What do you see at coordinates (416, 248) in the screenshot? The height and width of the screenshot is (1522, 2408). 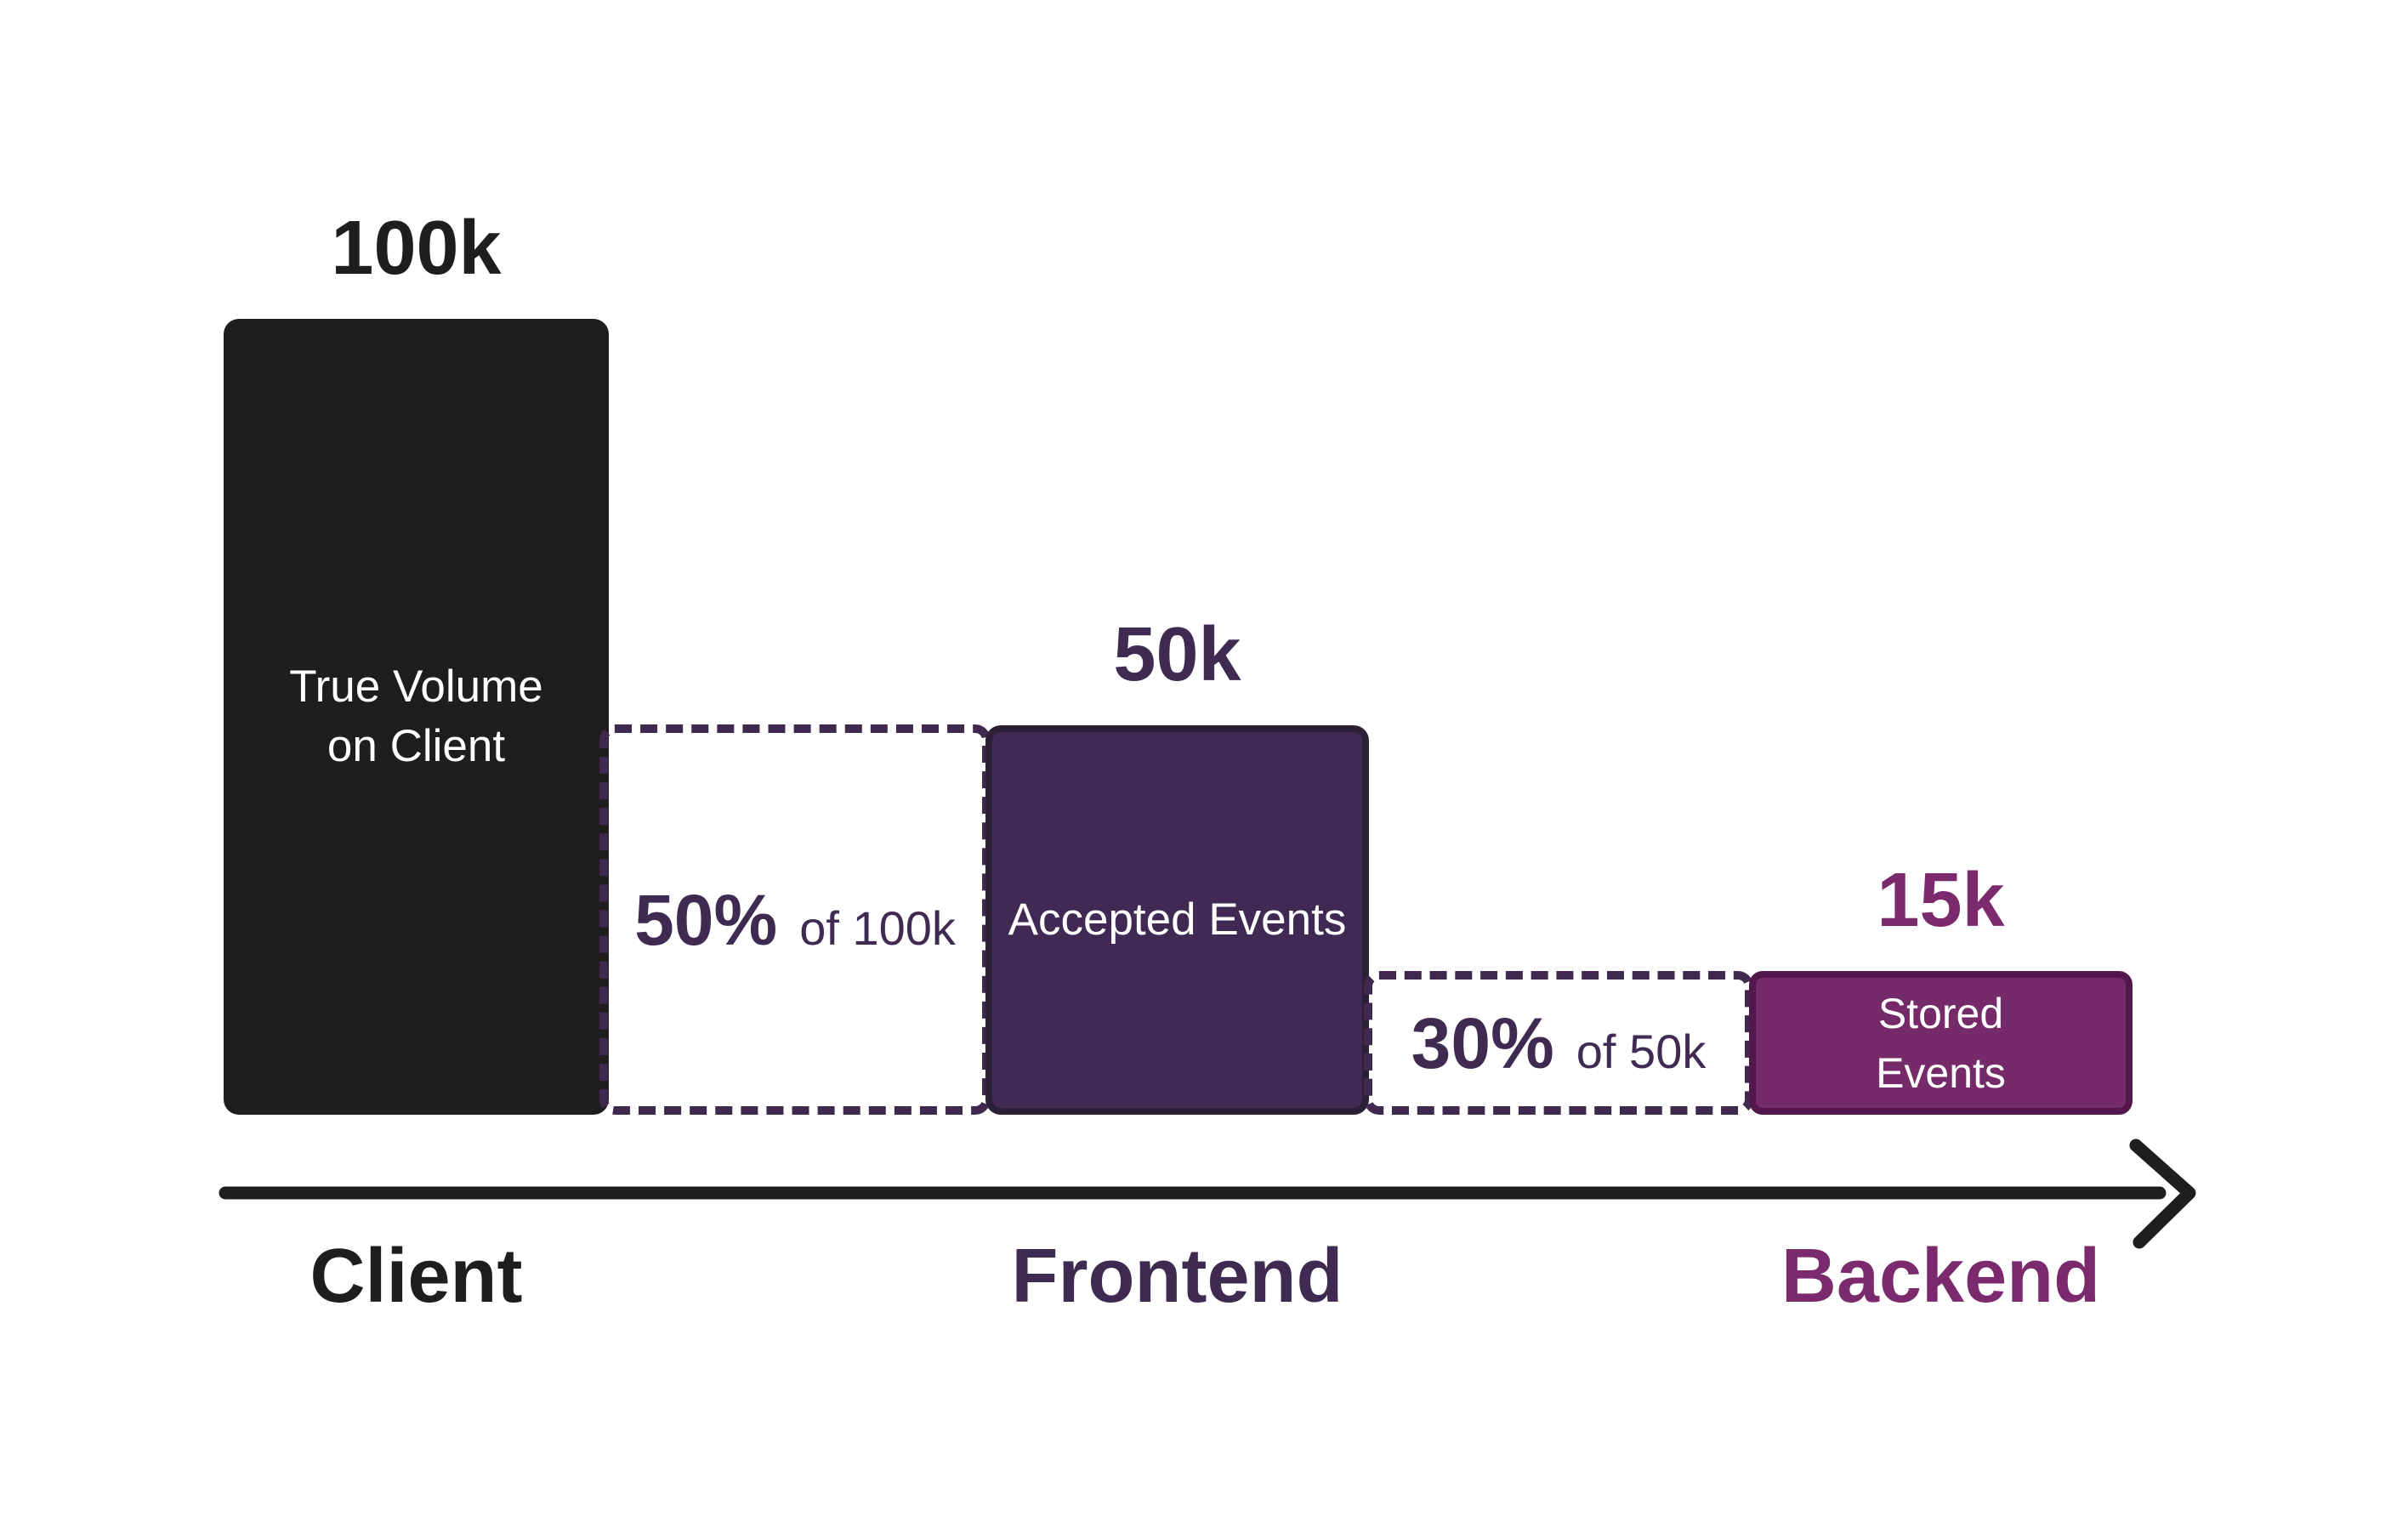 I see `client-value-label: 100k` at bounding box center [416, 248].